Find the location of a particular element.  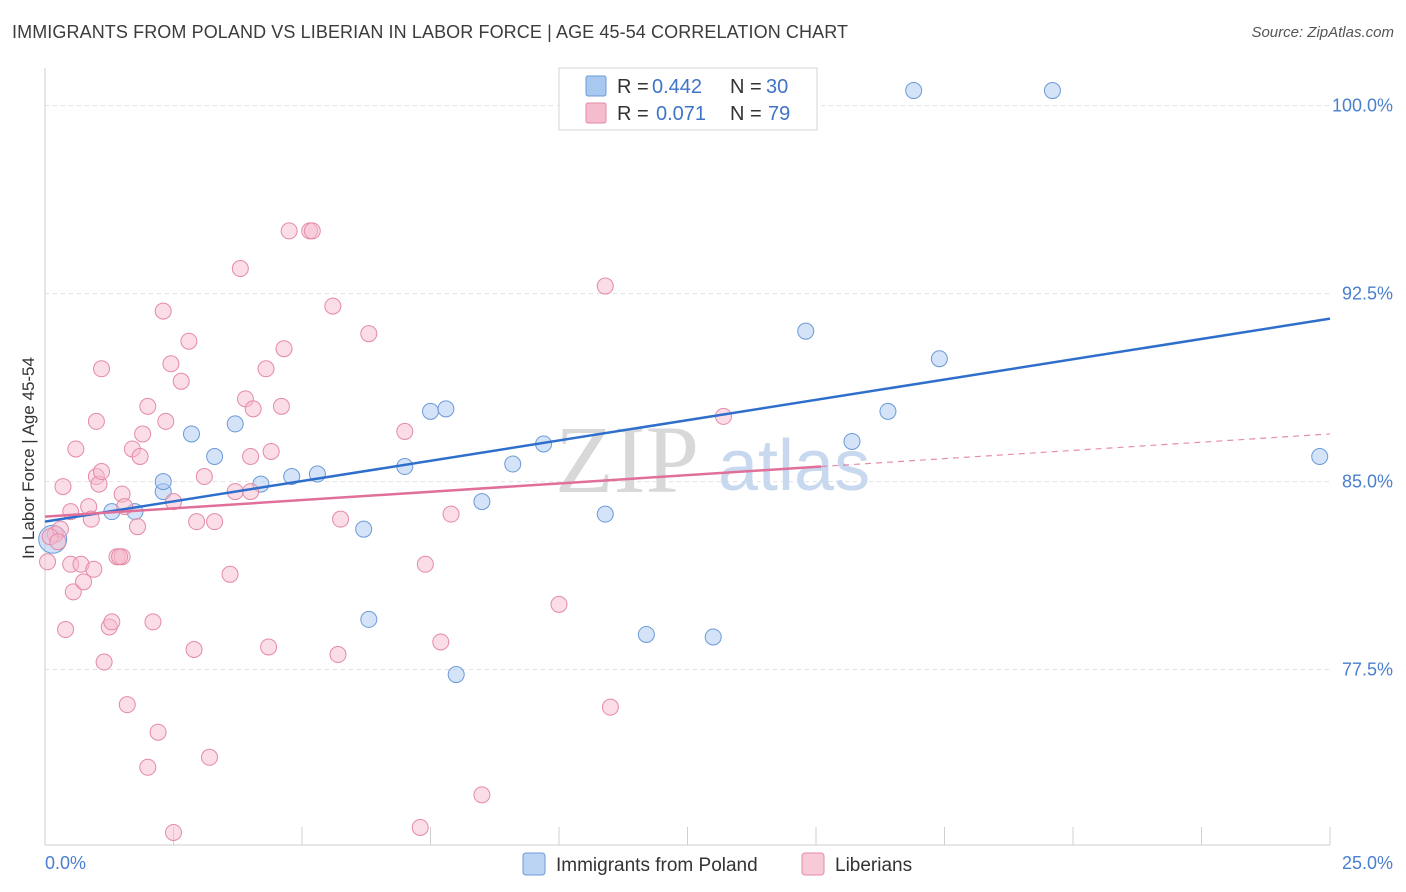

x-tick-label-1: 25.0% is located at coordinates (1367, 863).